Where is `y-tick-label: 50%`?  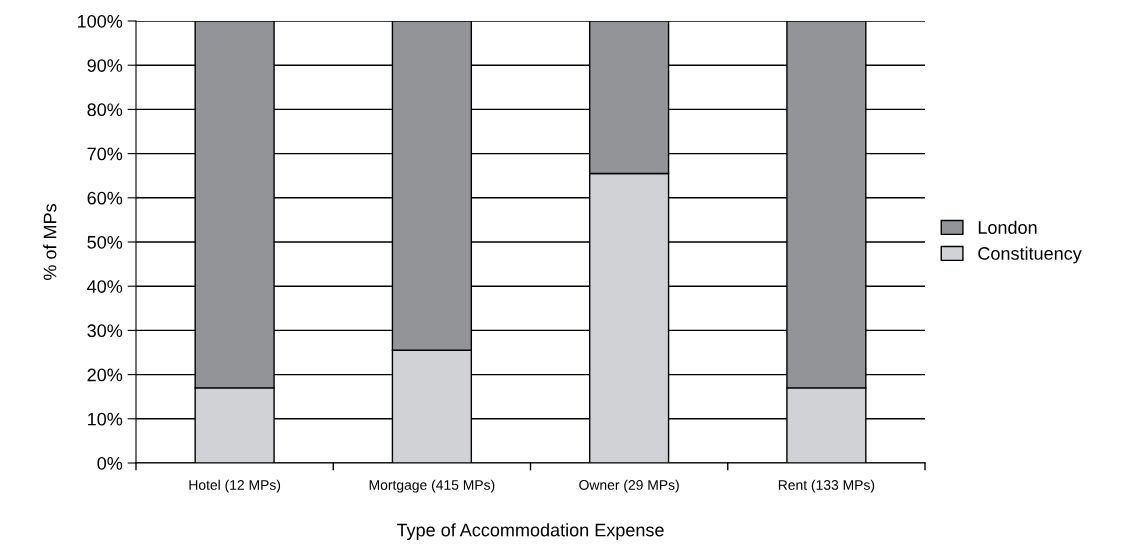 y-tick-label: 50% is located at coordinates (105, 242).